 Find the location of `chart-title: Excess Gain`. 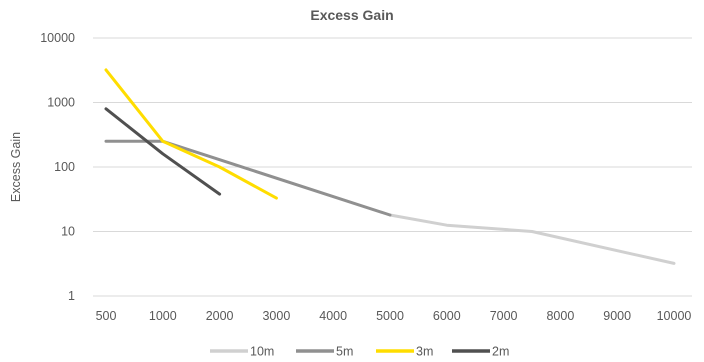

chart-title: Excess Gain is located at coordinates (351, 15).